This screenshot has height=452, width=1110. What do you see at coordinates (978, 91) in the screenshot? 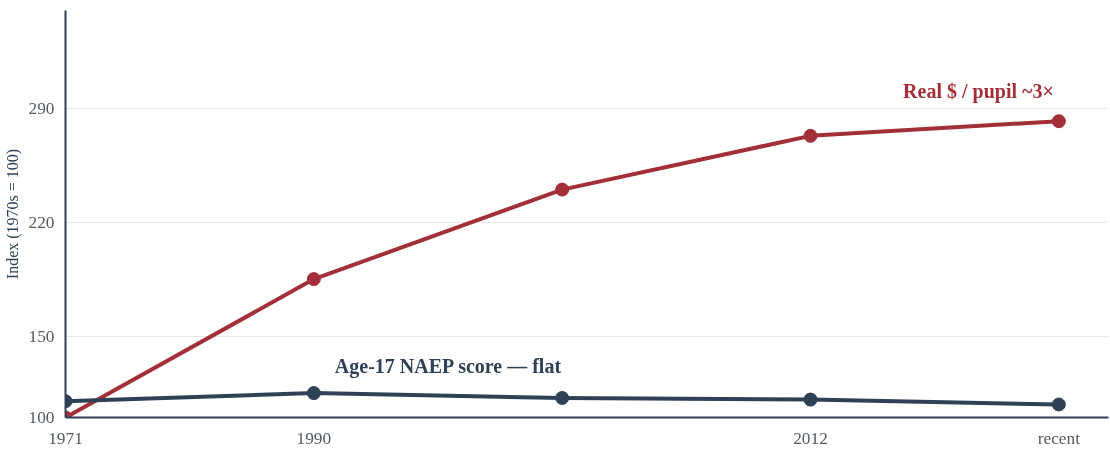
I see `series-label: Real $ / pupil ~3×` at bounding box center [978, 91].